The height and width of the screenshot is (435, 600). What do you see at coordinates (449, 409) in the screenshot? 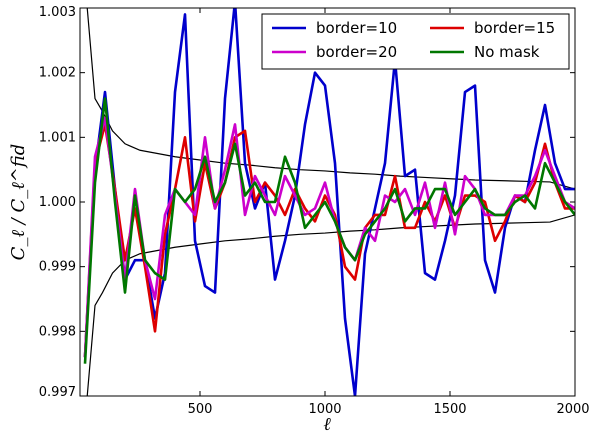
I see `x-tick-label: 1500` at bounding box center [449, 409].